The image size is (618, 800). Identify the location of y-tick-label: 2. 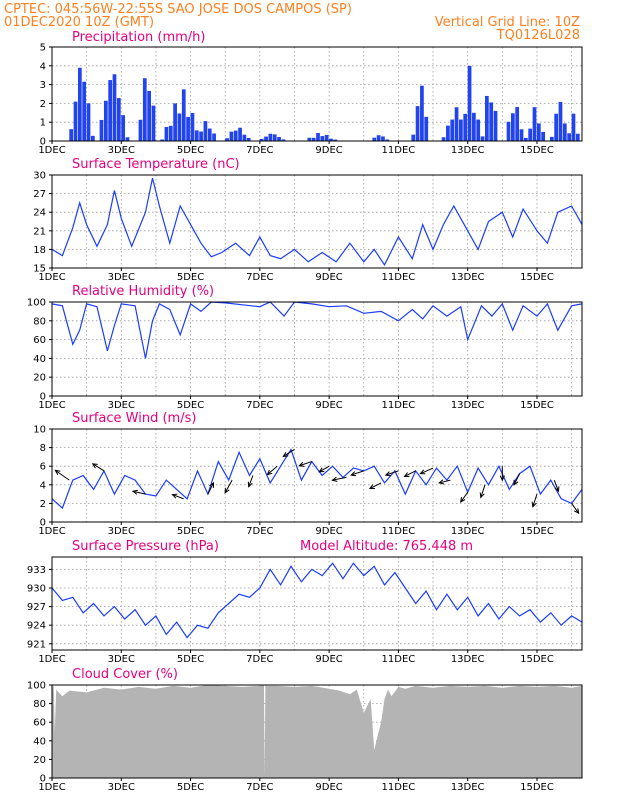
(43, 104).